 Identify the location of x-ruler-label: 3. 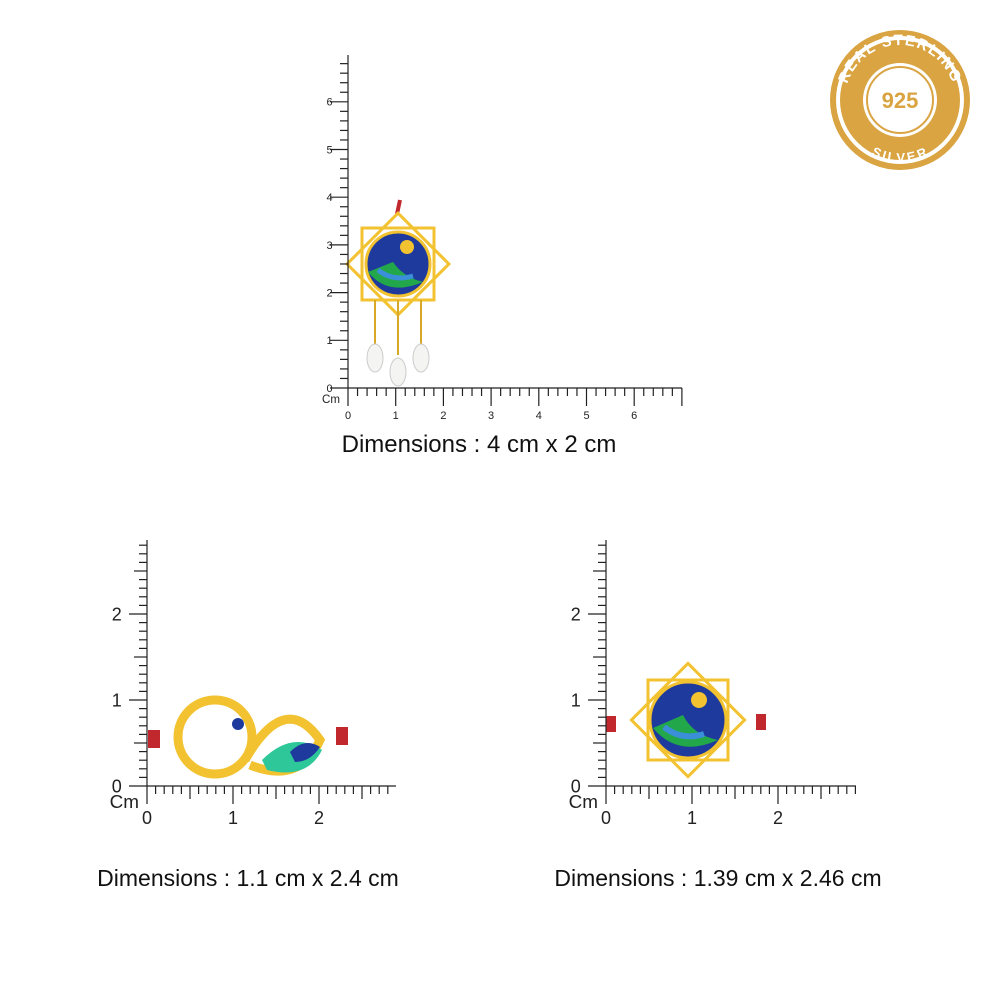
(491, 416).